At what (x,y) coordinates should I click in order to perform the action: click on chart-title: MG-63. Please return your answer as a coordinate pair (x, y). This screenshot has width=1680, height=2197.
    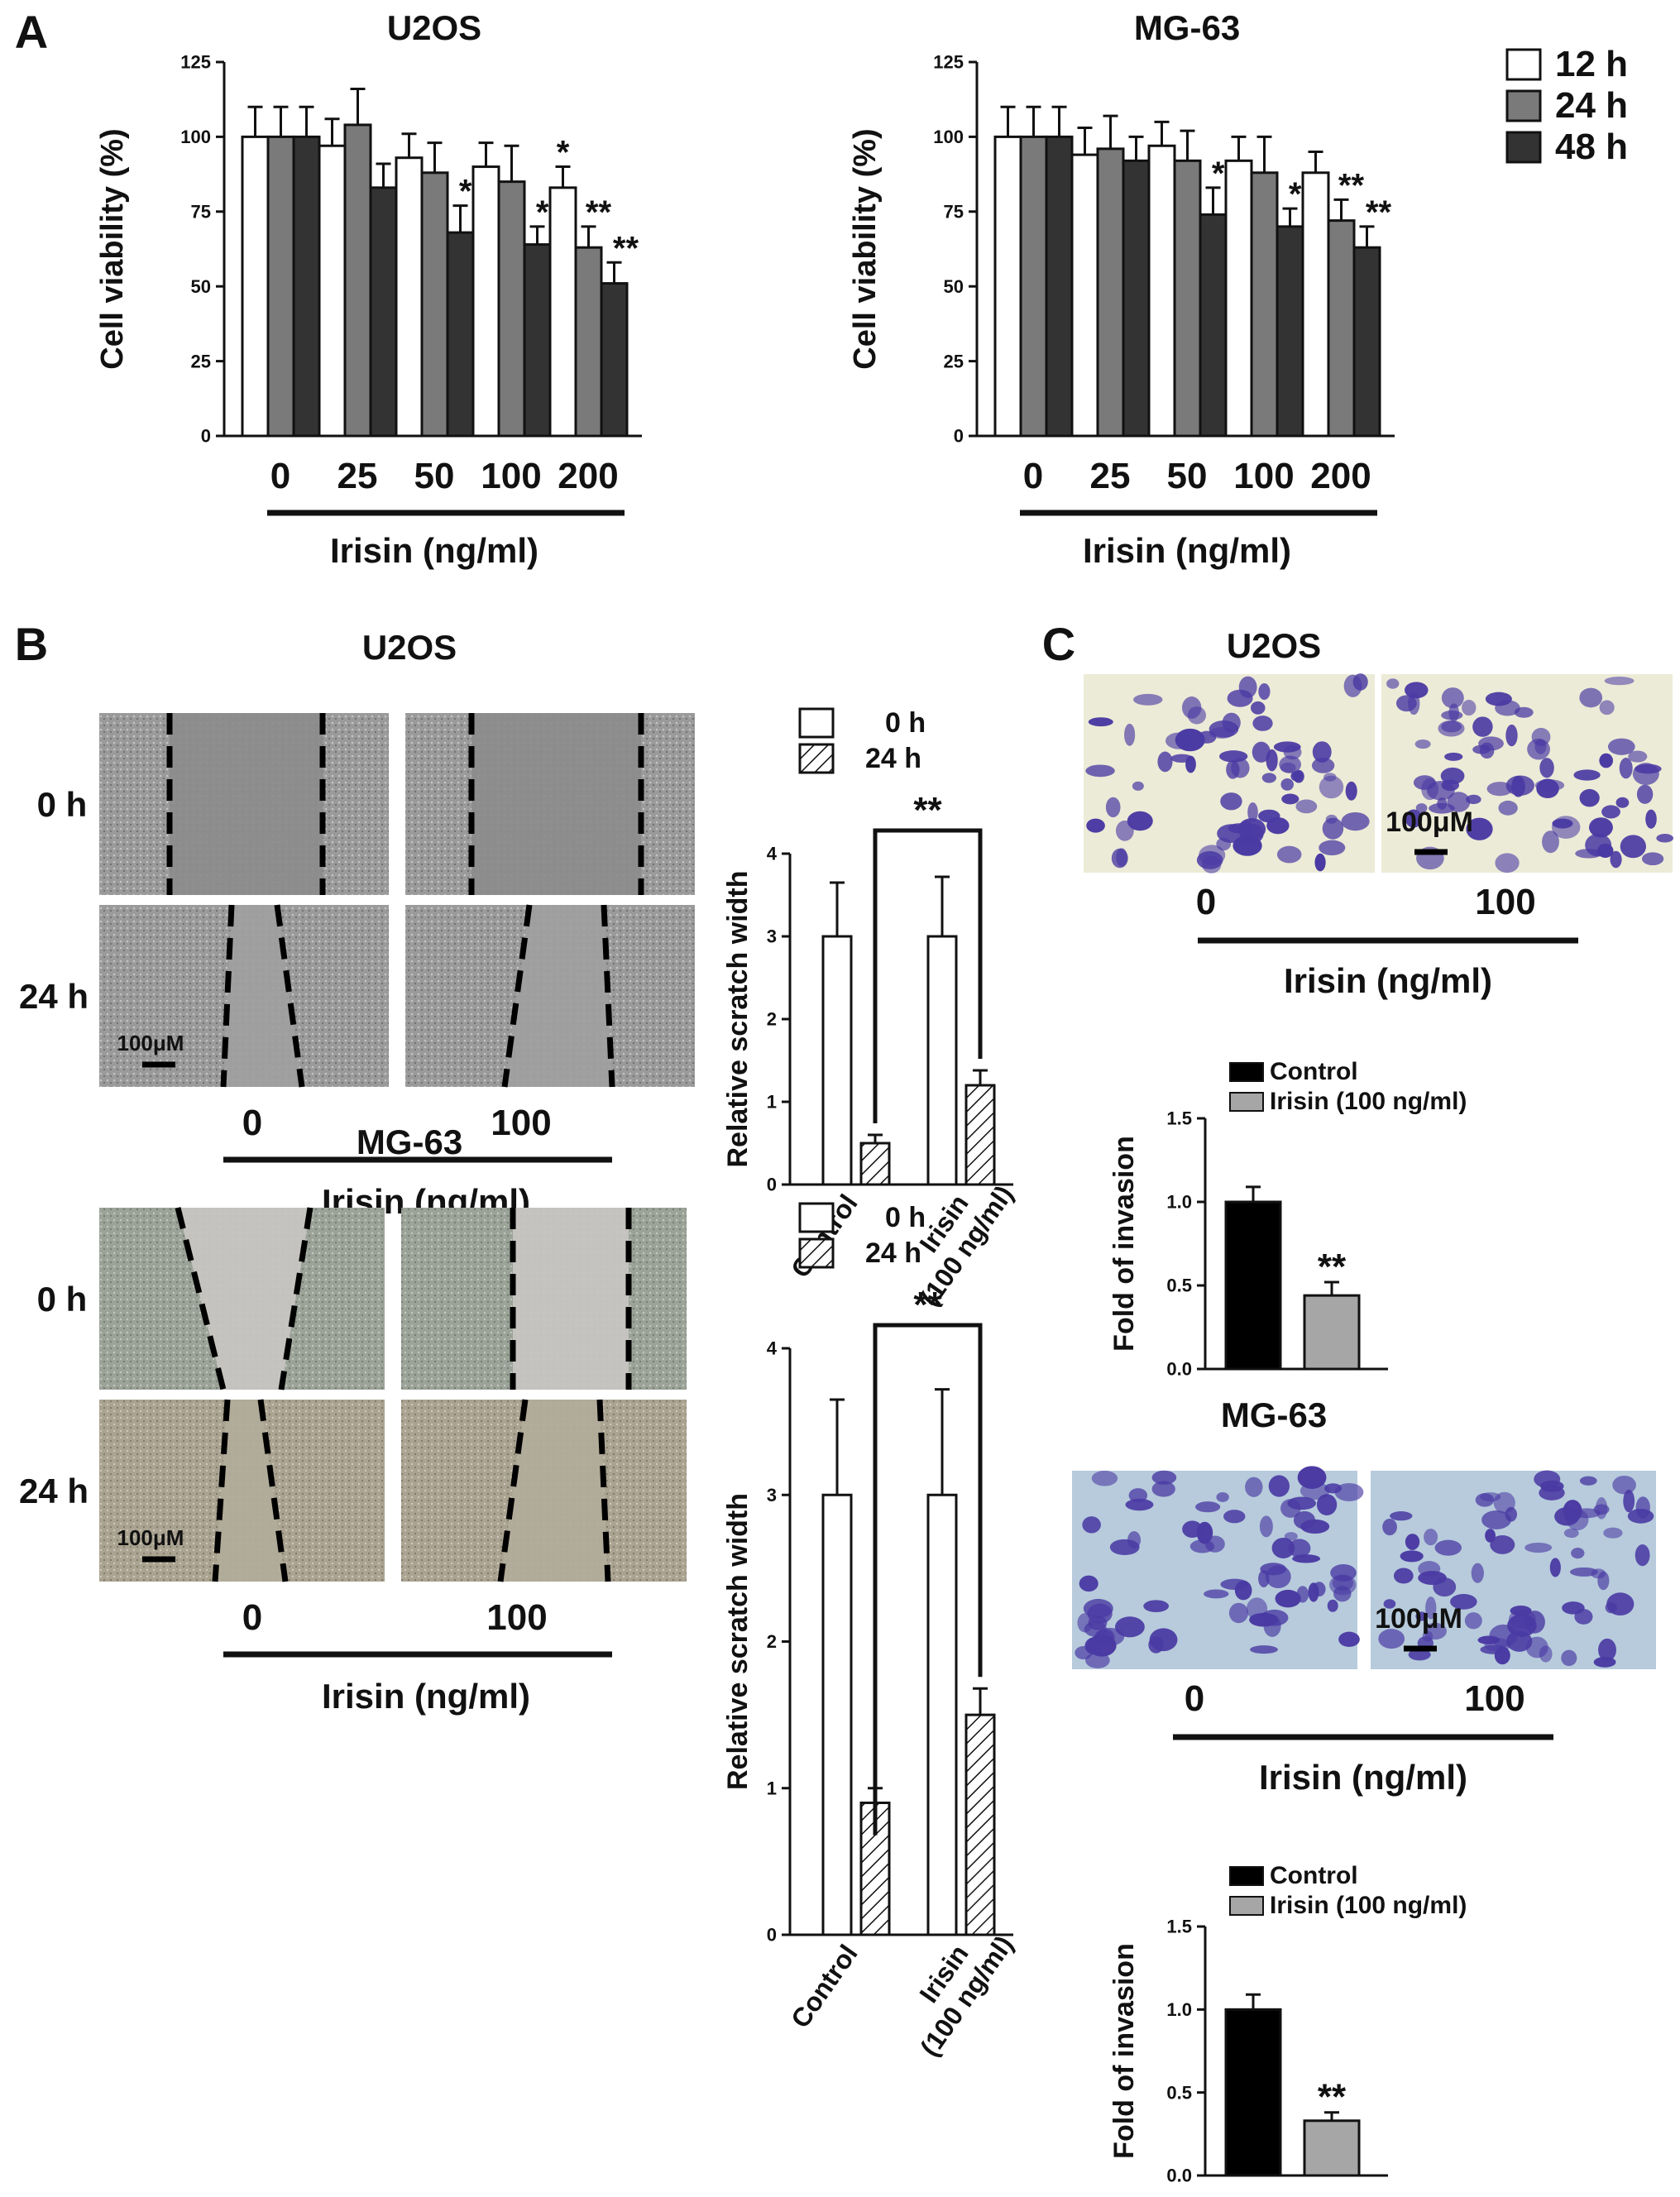
    Looking at the image, I should click on (1187, 27).